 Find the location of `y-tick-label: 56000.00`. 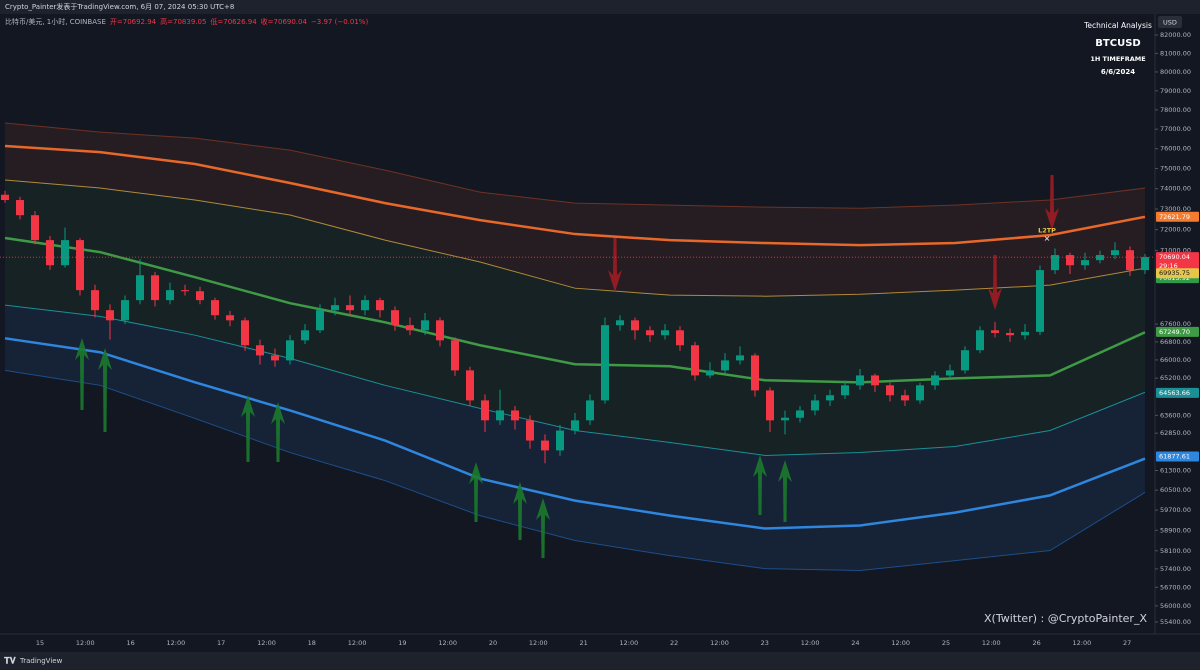

y-tick-label: 56000.00 is located at coordinates (1175, 606).